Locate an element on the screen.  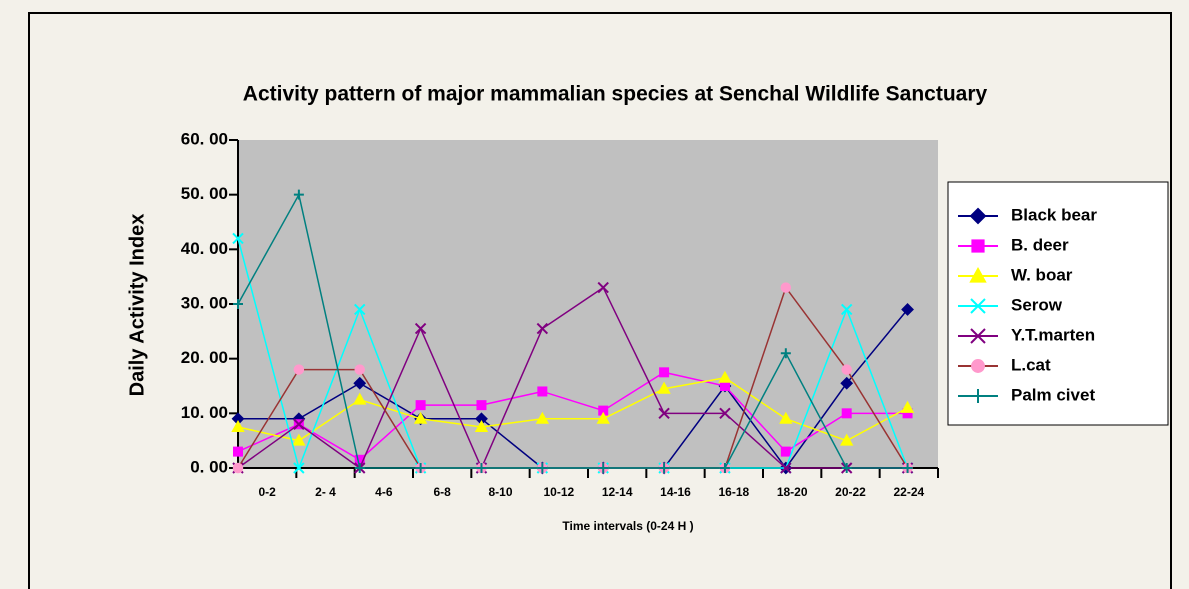
y-tick-label: 30. 00 is located at coordinates (204, 302).